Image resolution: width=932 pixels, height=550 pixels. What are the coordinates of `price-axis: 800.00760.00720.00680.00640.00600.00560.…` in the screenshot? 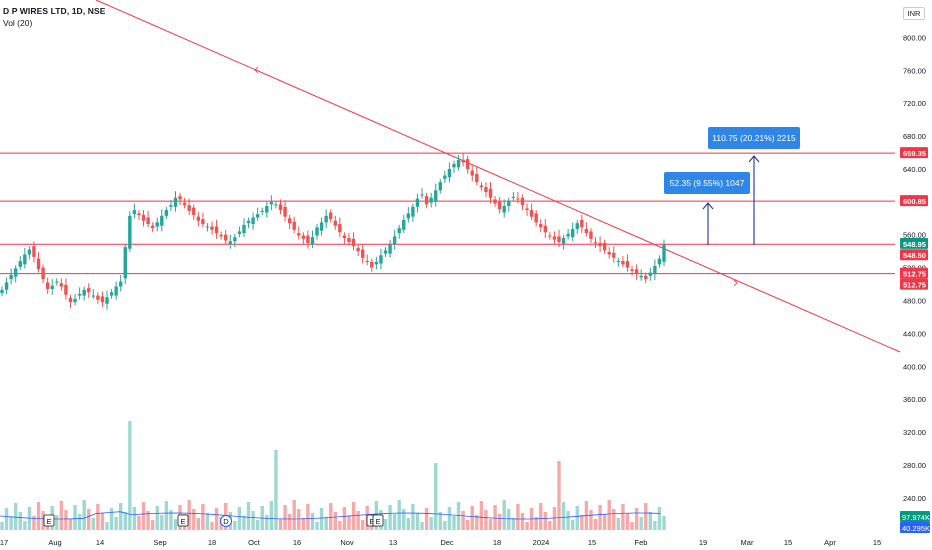 It's located at (915, 283).